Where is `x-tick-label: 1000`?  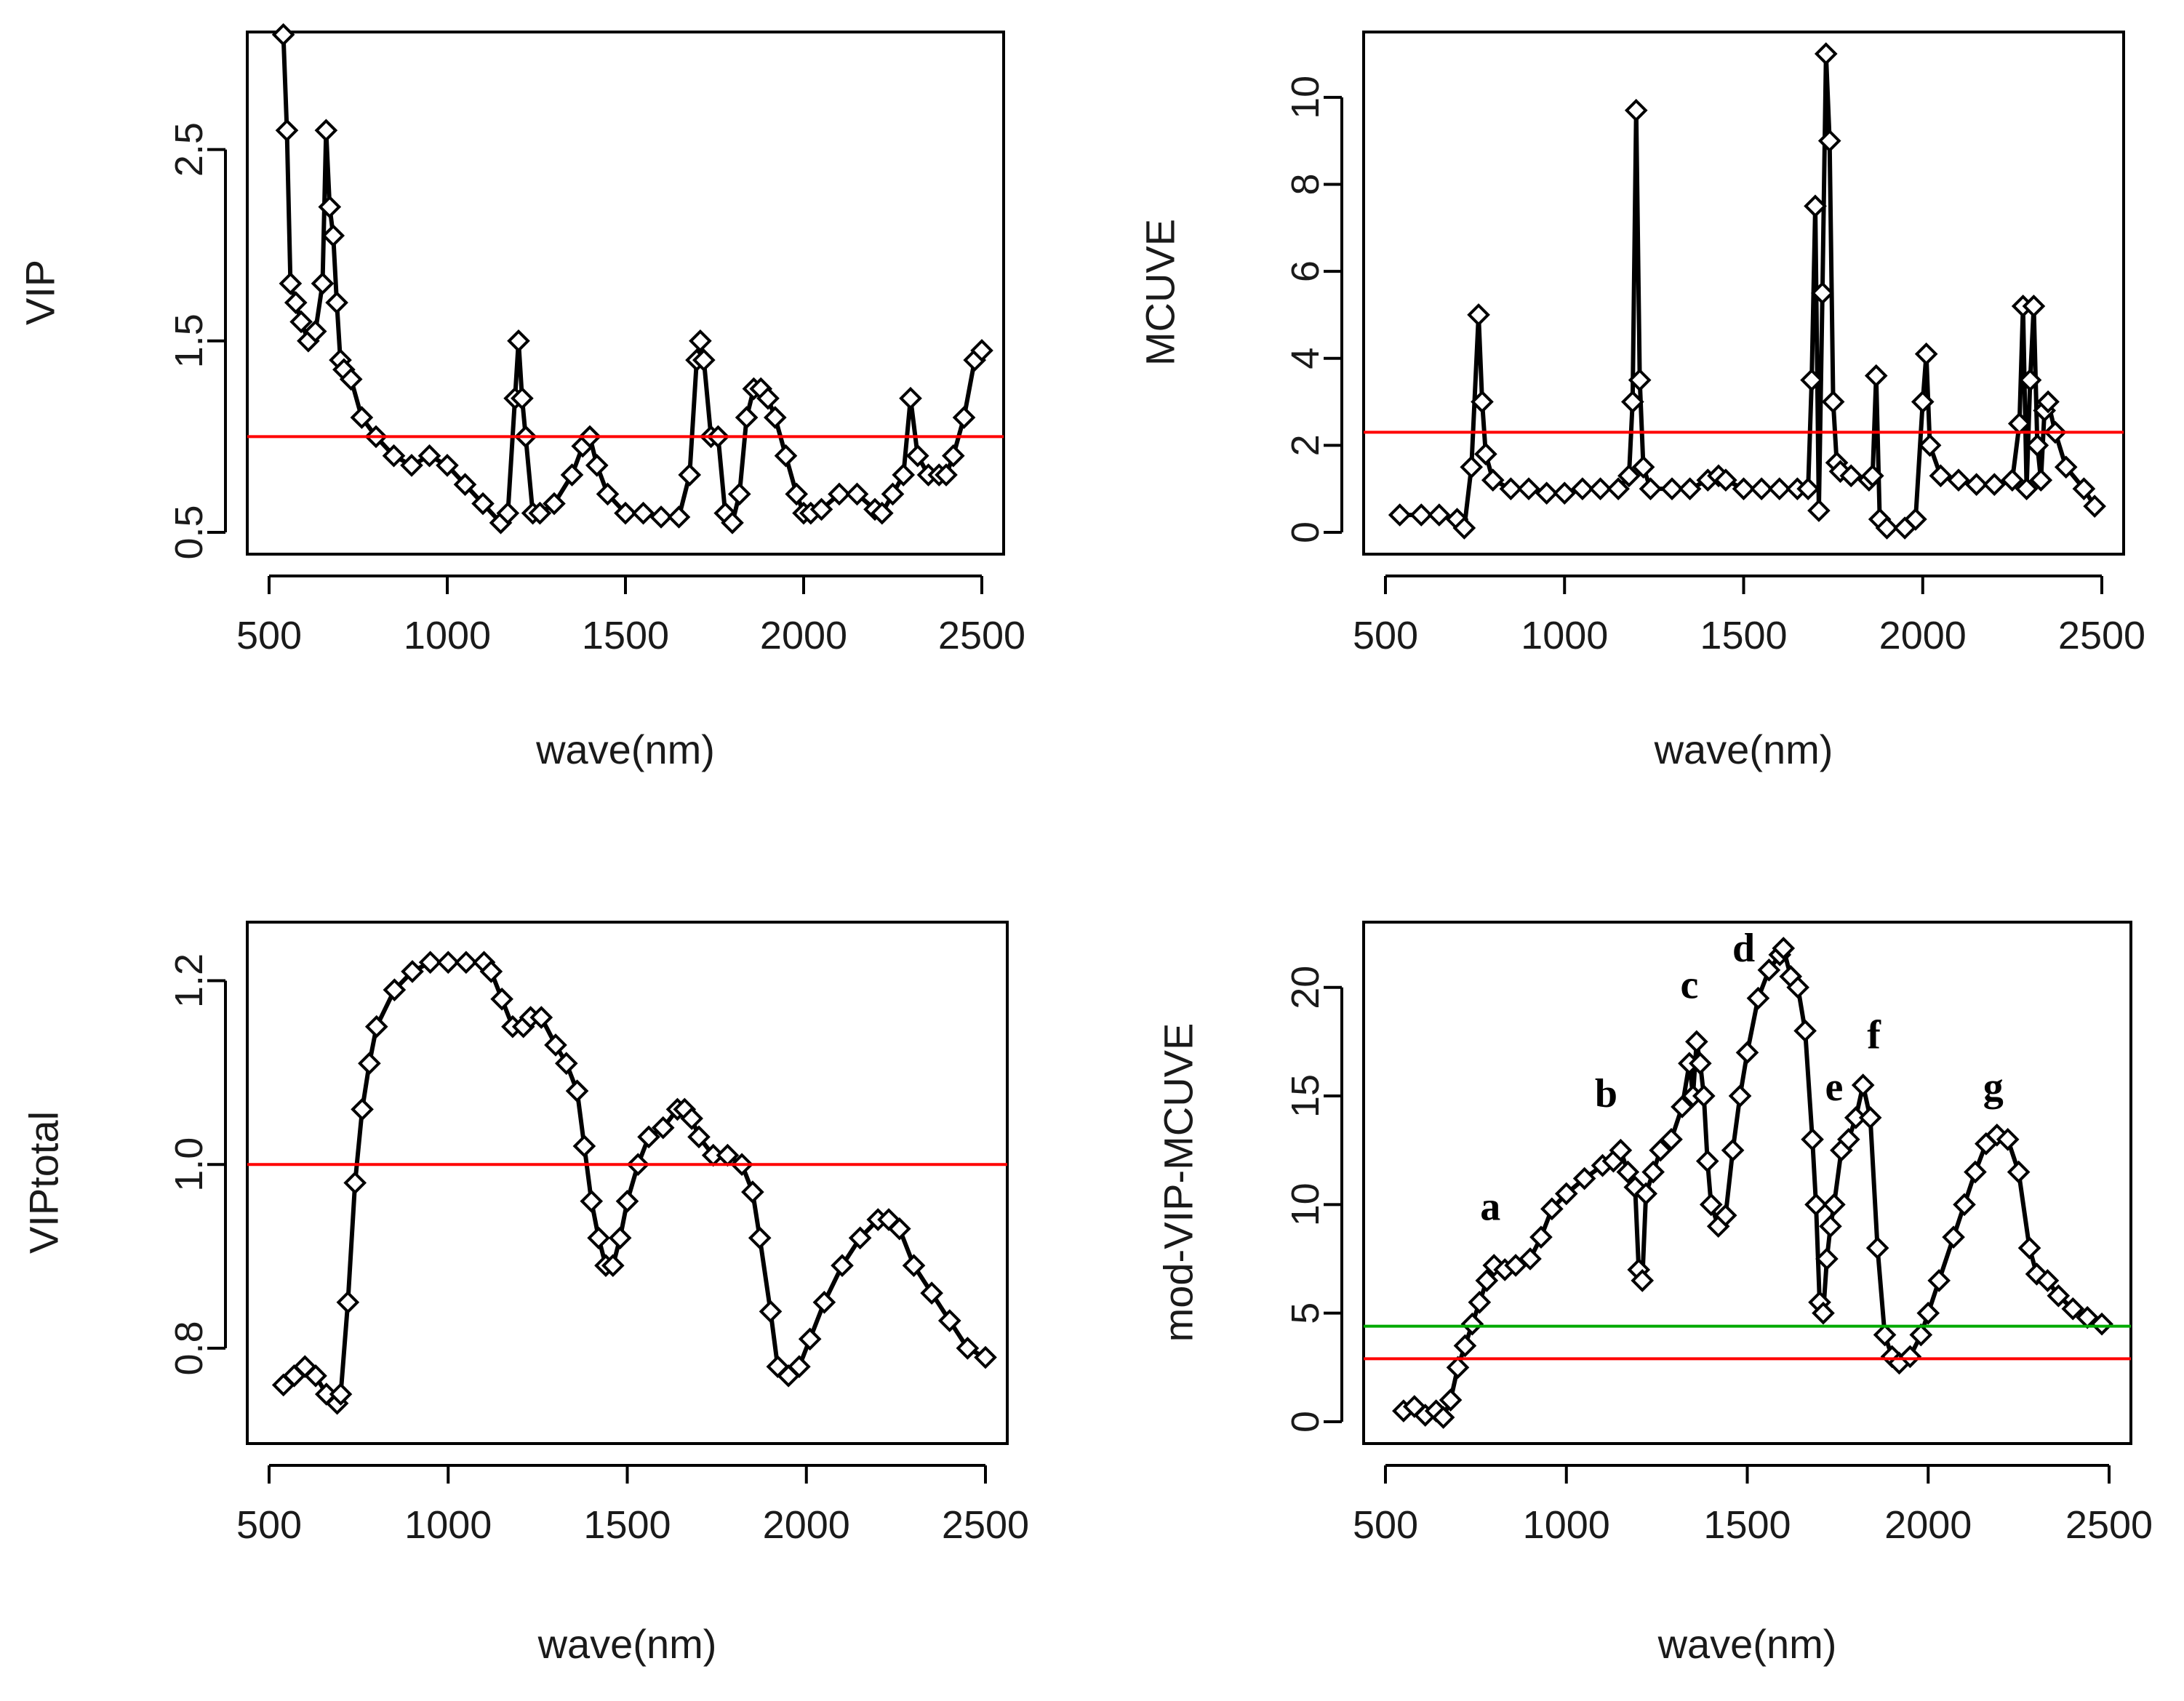
x-tick-label: 1000 is located at coordinates (1566, 1525).